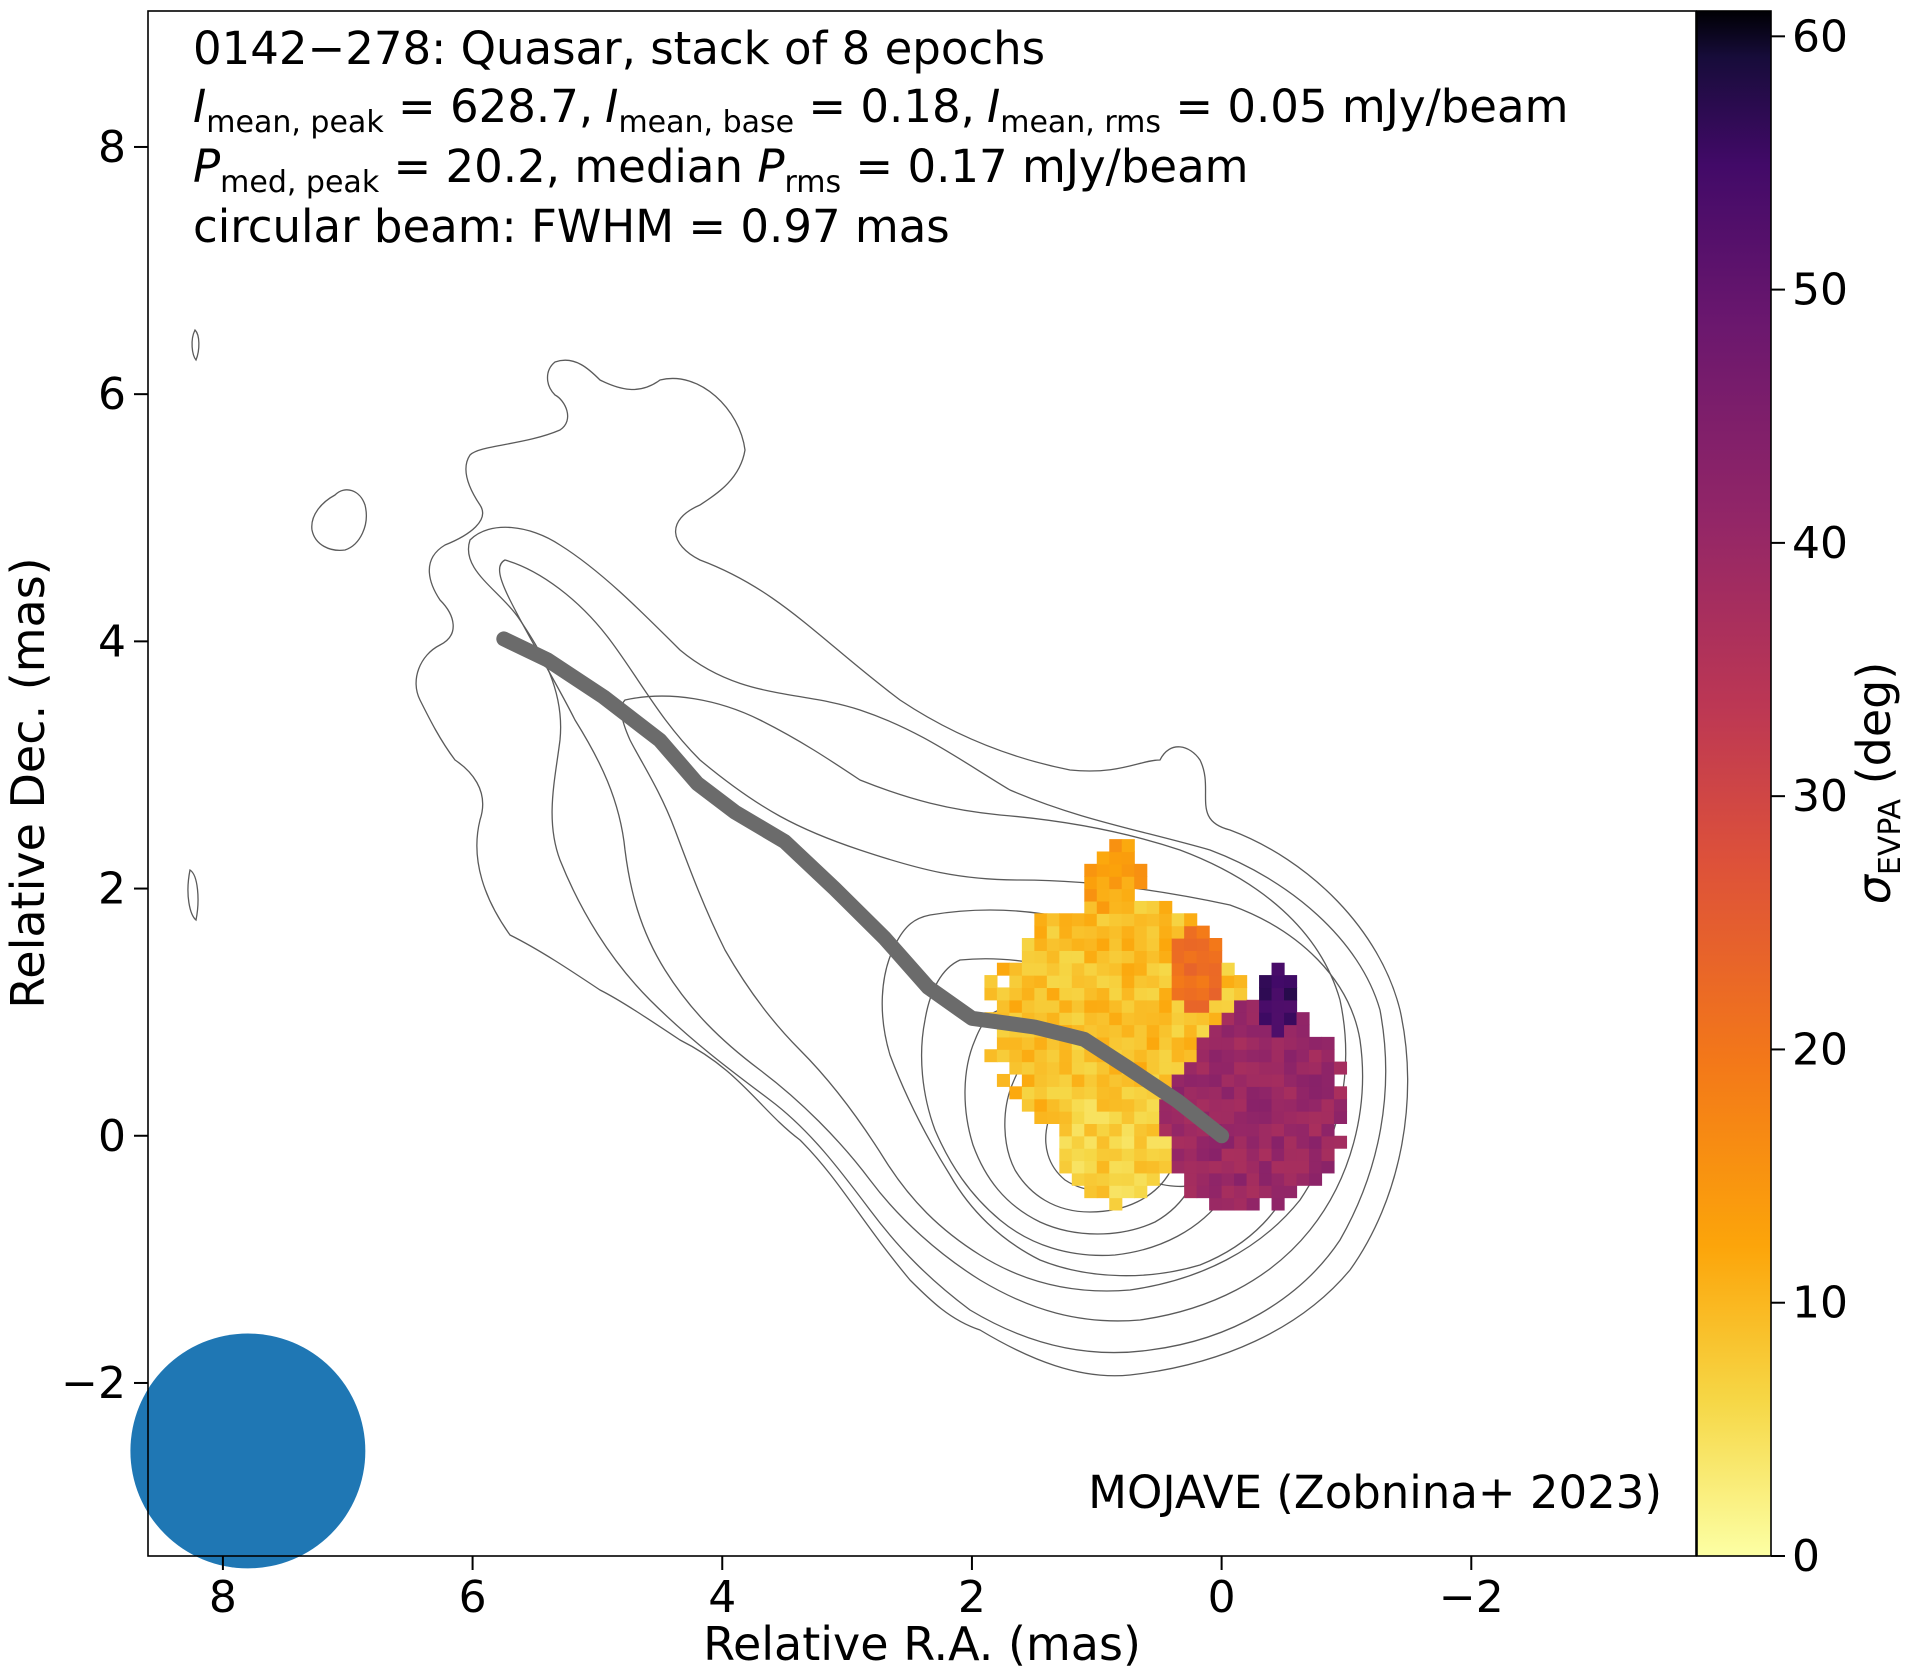 The height and width of the screenshot is (1674, 1905). What do you see at coordinates (1734, 783) in the screenshot?
I see `colorbar-frame` at bounding box center [1734, 783].